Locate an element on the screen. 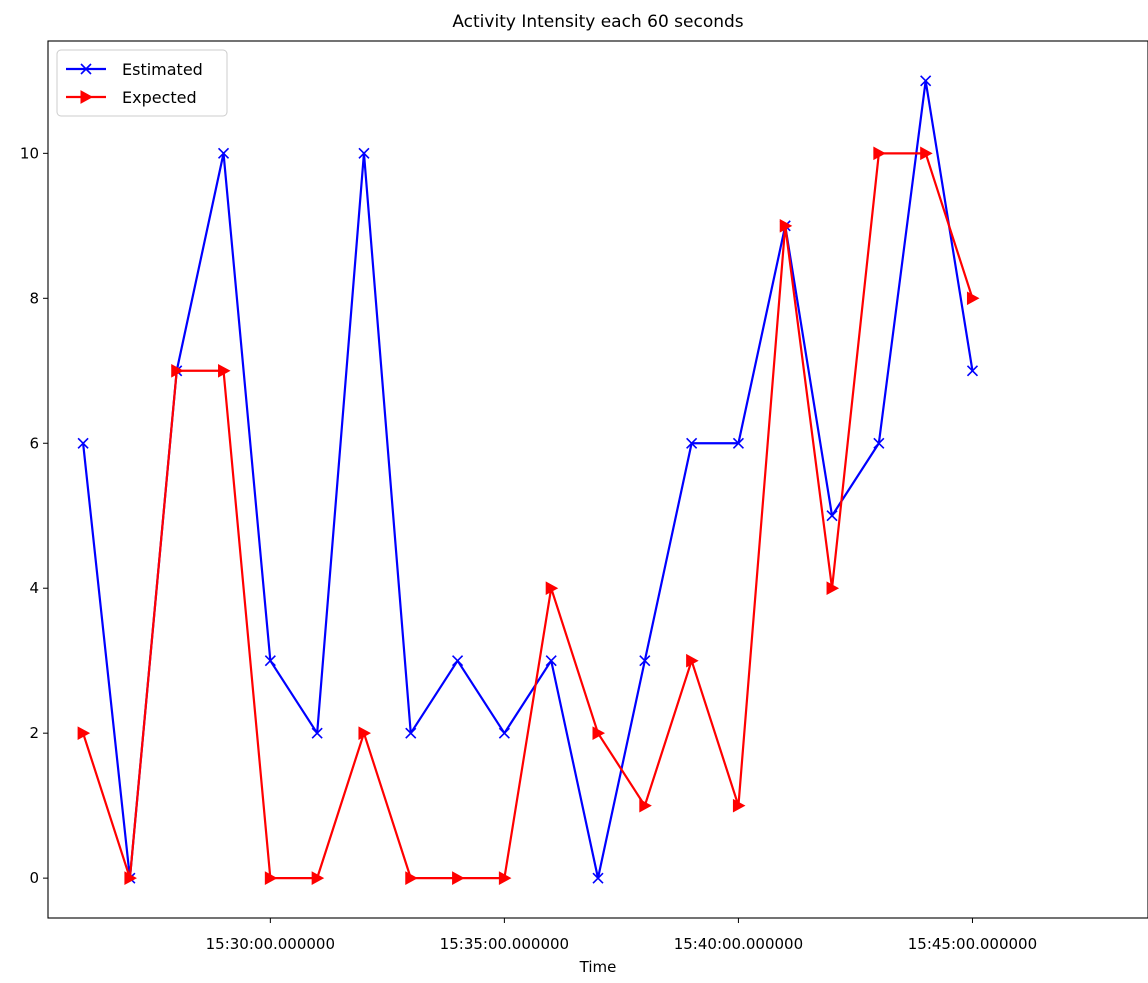 Image resolution: width=1148 pixels, height=983 pixels. y-tick-label: 2 is located at coordinates (34, 733).